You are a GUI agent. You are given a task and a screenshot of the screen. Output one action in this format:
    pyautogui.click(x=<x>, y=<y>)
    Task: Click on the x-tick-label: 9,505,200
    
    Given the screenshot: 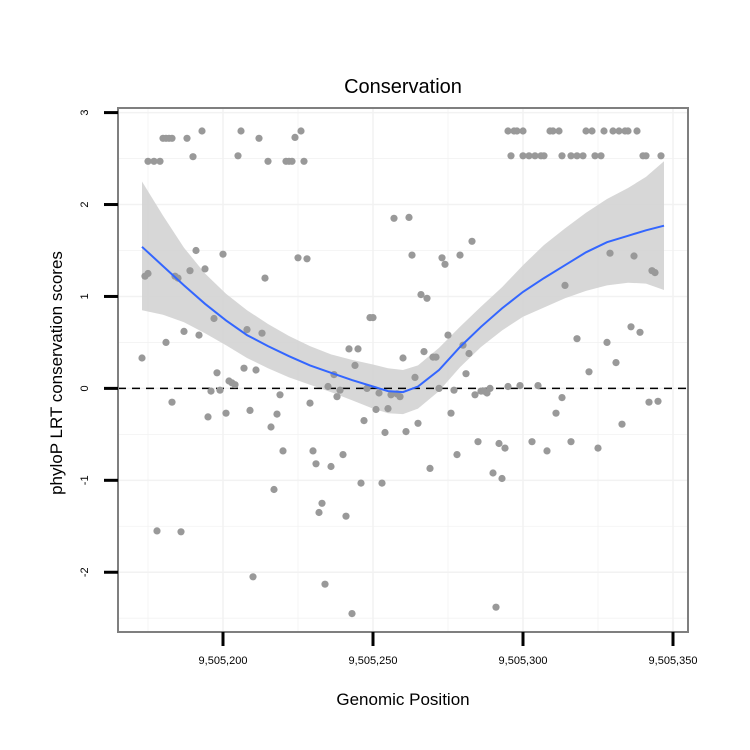 What is the action you would take?
    pyautogui.click(x=223, y=661)
    